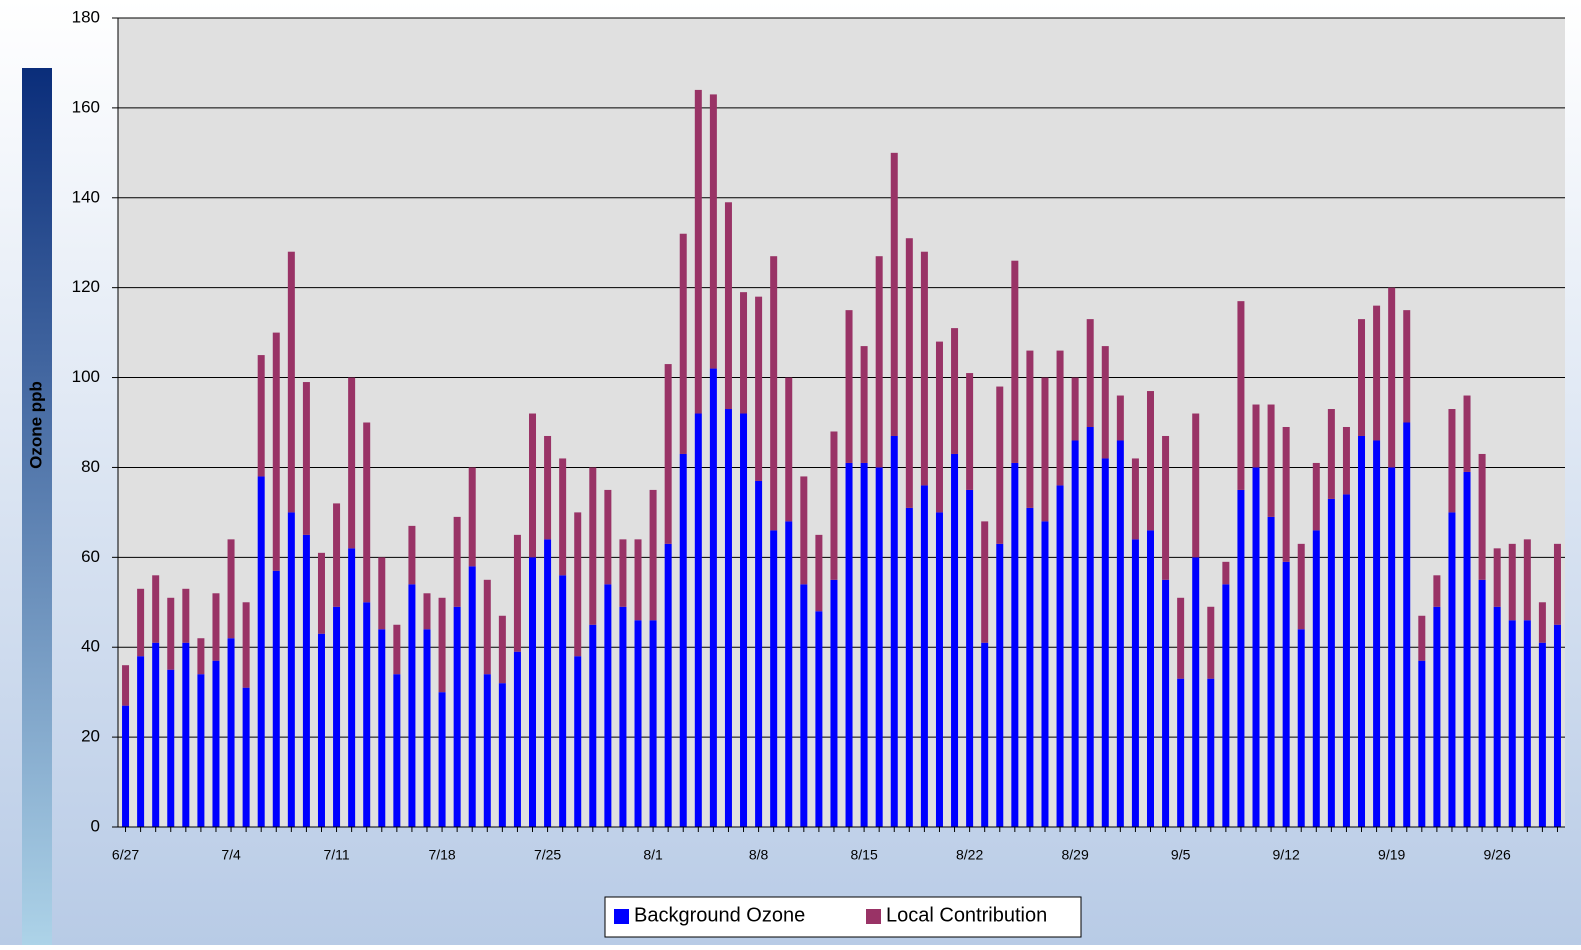 This screenshot has width=1581, height=950. Describe the element at coordinates (37, 506) in the screenshot. I see `y-label-band` at that location.